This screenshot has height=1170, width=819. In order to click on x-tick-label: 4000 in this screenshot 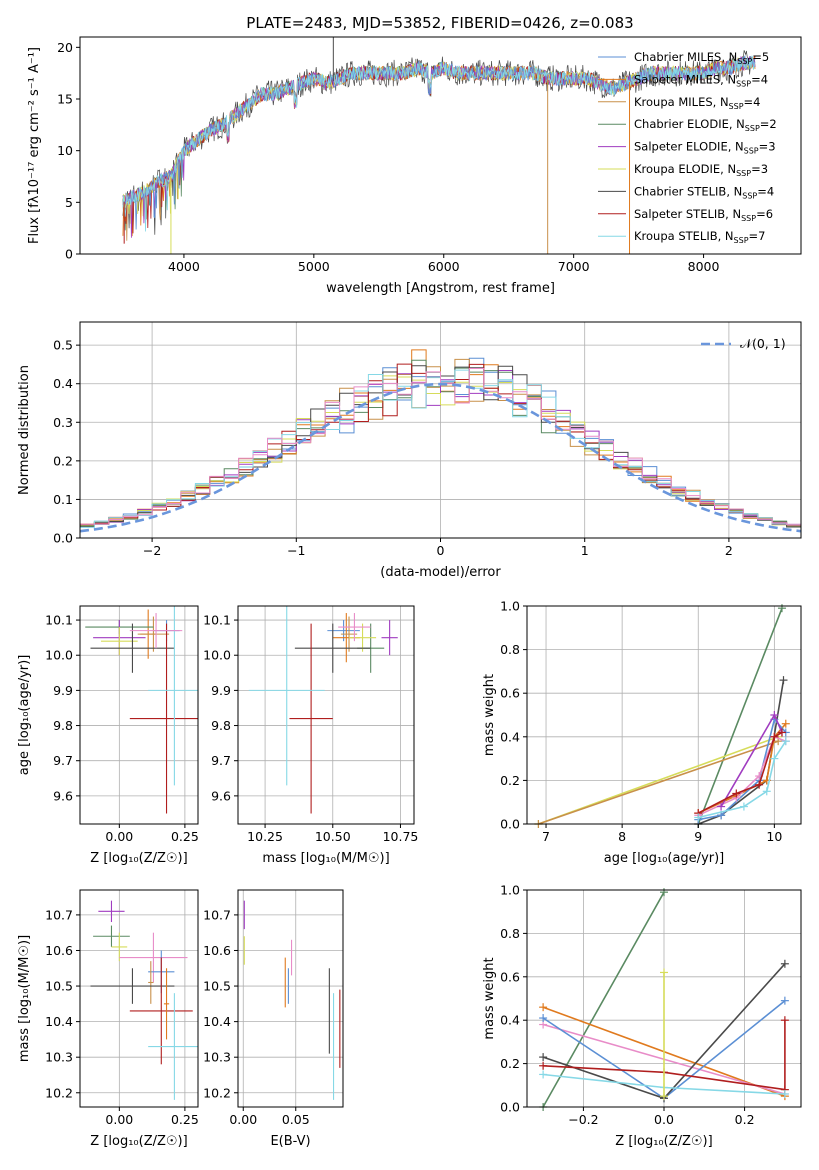, I will do `click(184, 266)`.